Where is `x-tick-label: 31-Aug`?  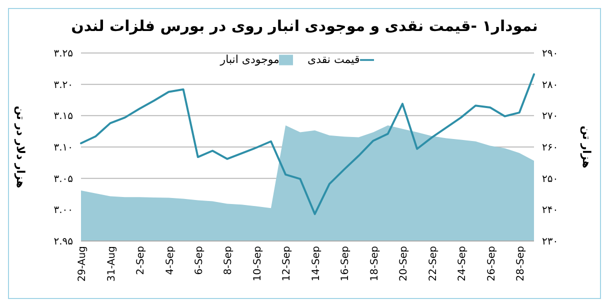 x-tick-label: 31-Aug is located at coordinates (112, 264).